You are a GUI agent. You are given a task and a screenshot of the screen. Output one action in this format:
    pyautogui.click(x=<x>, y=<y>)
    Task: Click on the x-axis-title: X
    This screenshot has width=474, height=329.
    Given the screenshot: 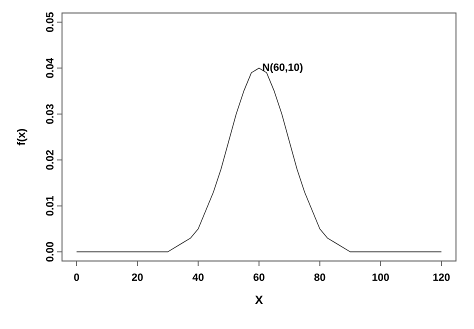 What is the action you would take?
    pyautogui.click(x=259, y=300)
    